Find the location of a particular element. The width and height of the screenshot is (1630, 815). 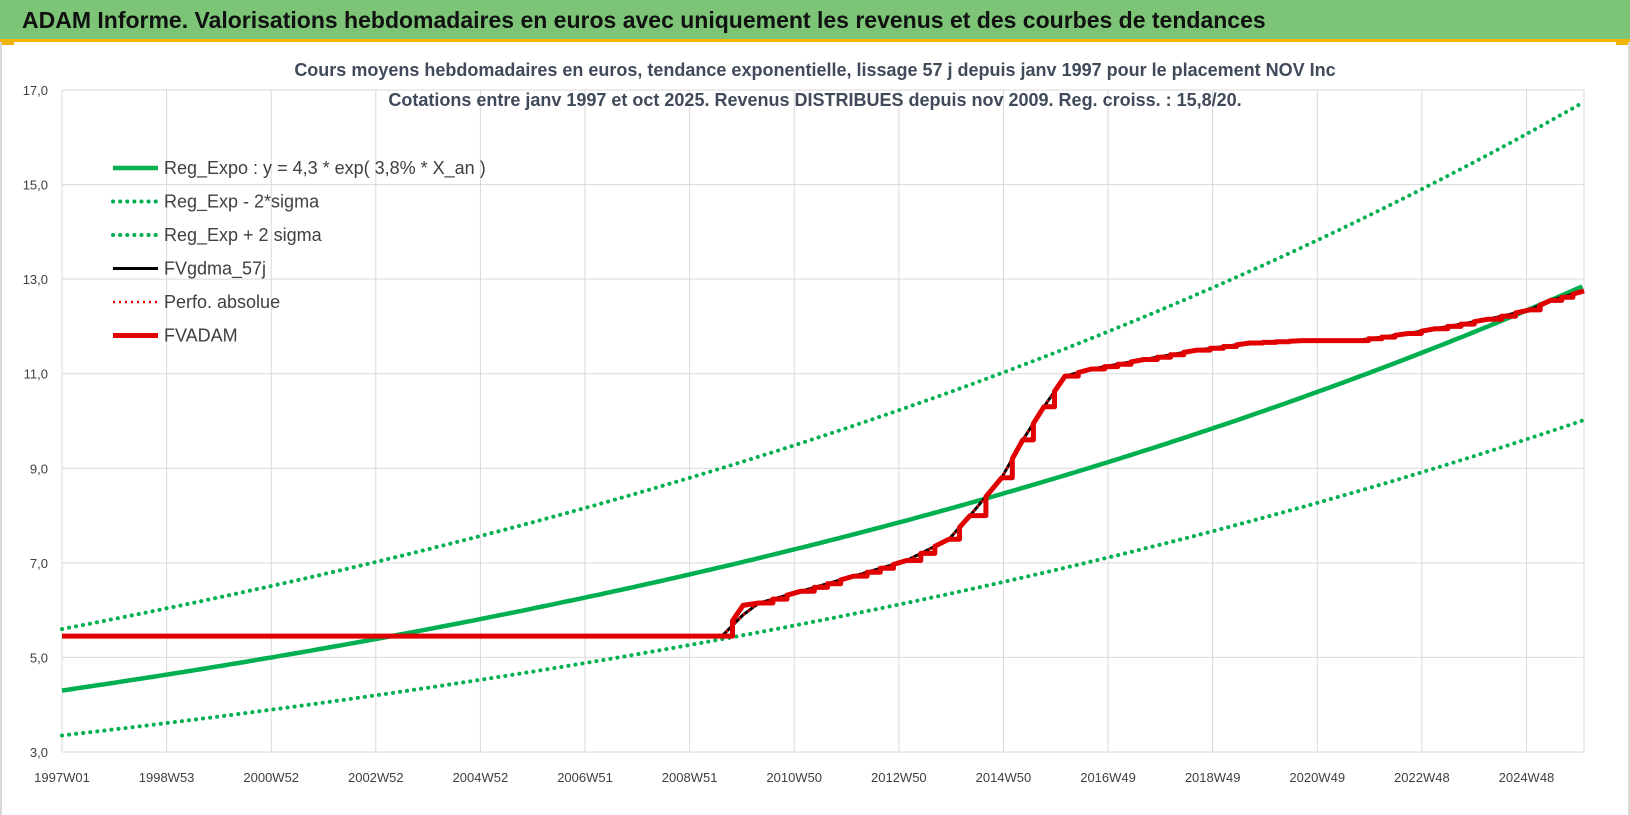

x-tick-label: 1997W01 is located at coordinates (62, 777).